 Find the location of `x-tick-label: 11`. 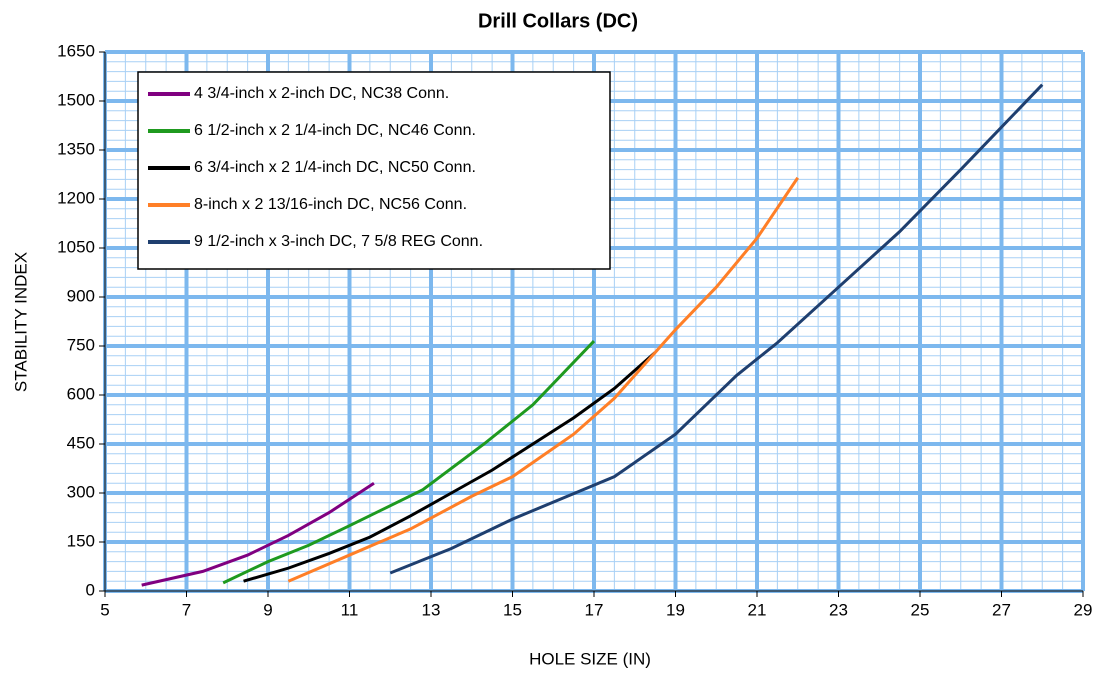

x-tick-label: 11 is located at coordinates (350, 609).